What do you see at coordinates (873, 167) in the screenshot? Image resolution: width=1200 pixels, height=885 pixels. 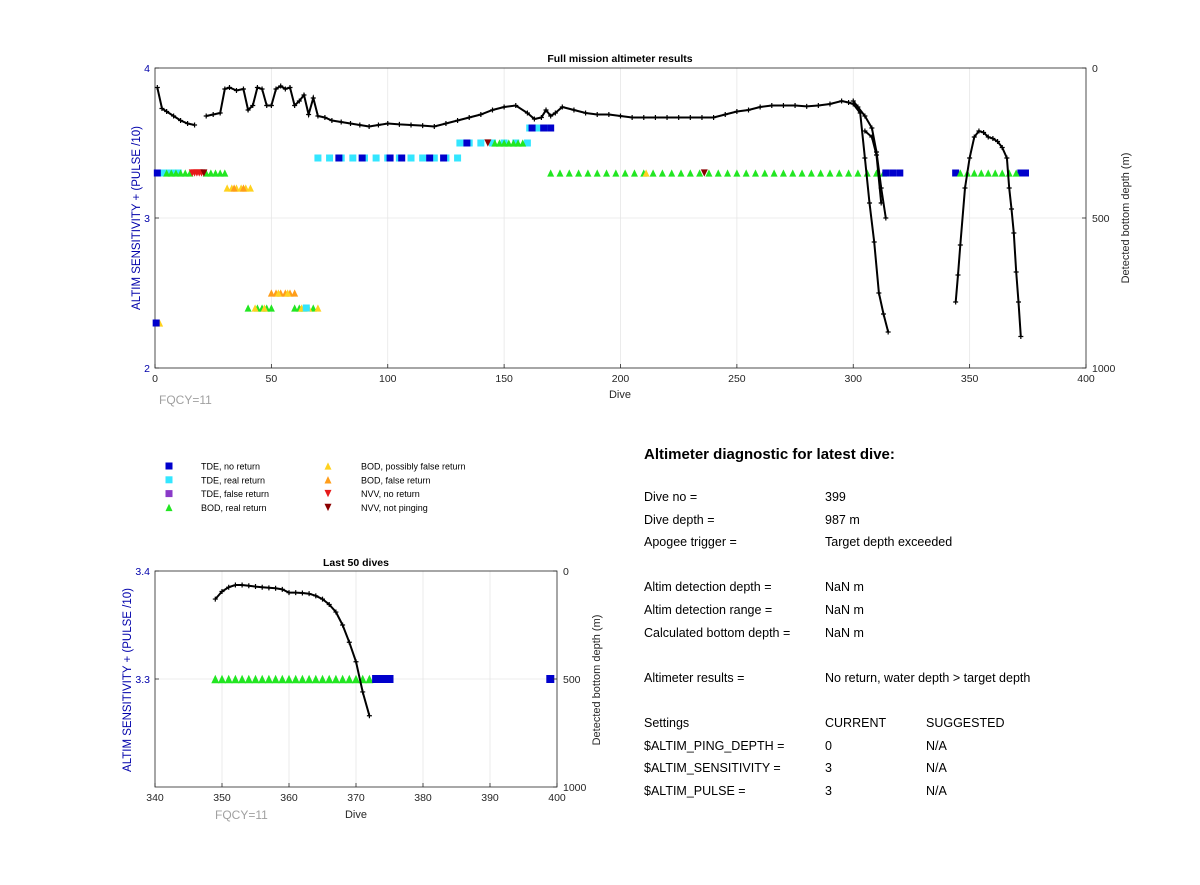 I see `depth-line` at bounding box center [873, 167].